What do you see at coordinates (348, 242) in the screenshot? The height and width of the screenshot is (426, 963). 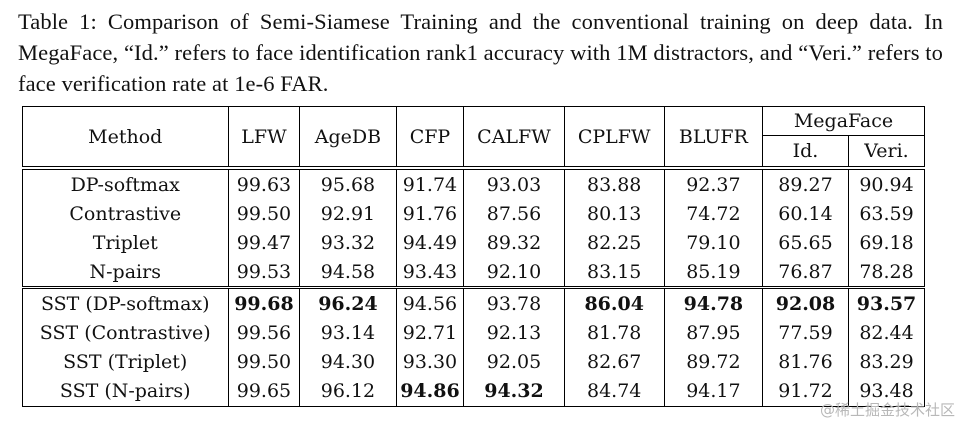 I see `cell-agedb: 93.32` at bounding box center [348, 242].